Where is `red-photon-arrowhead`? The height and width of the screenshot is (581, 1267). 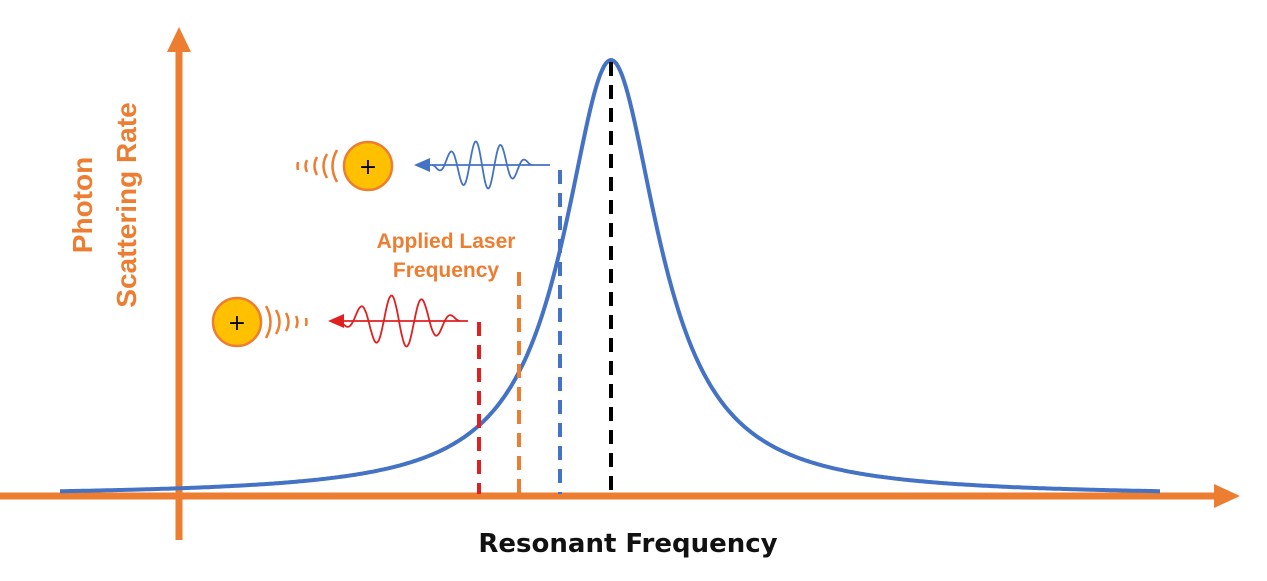
red-photon-arrowhead is located at coordinates (336, 321).